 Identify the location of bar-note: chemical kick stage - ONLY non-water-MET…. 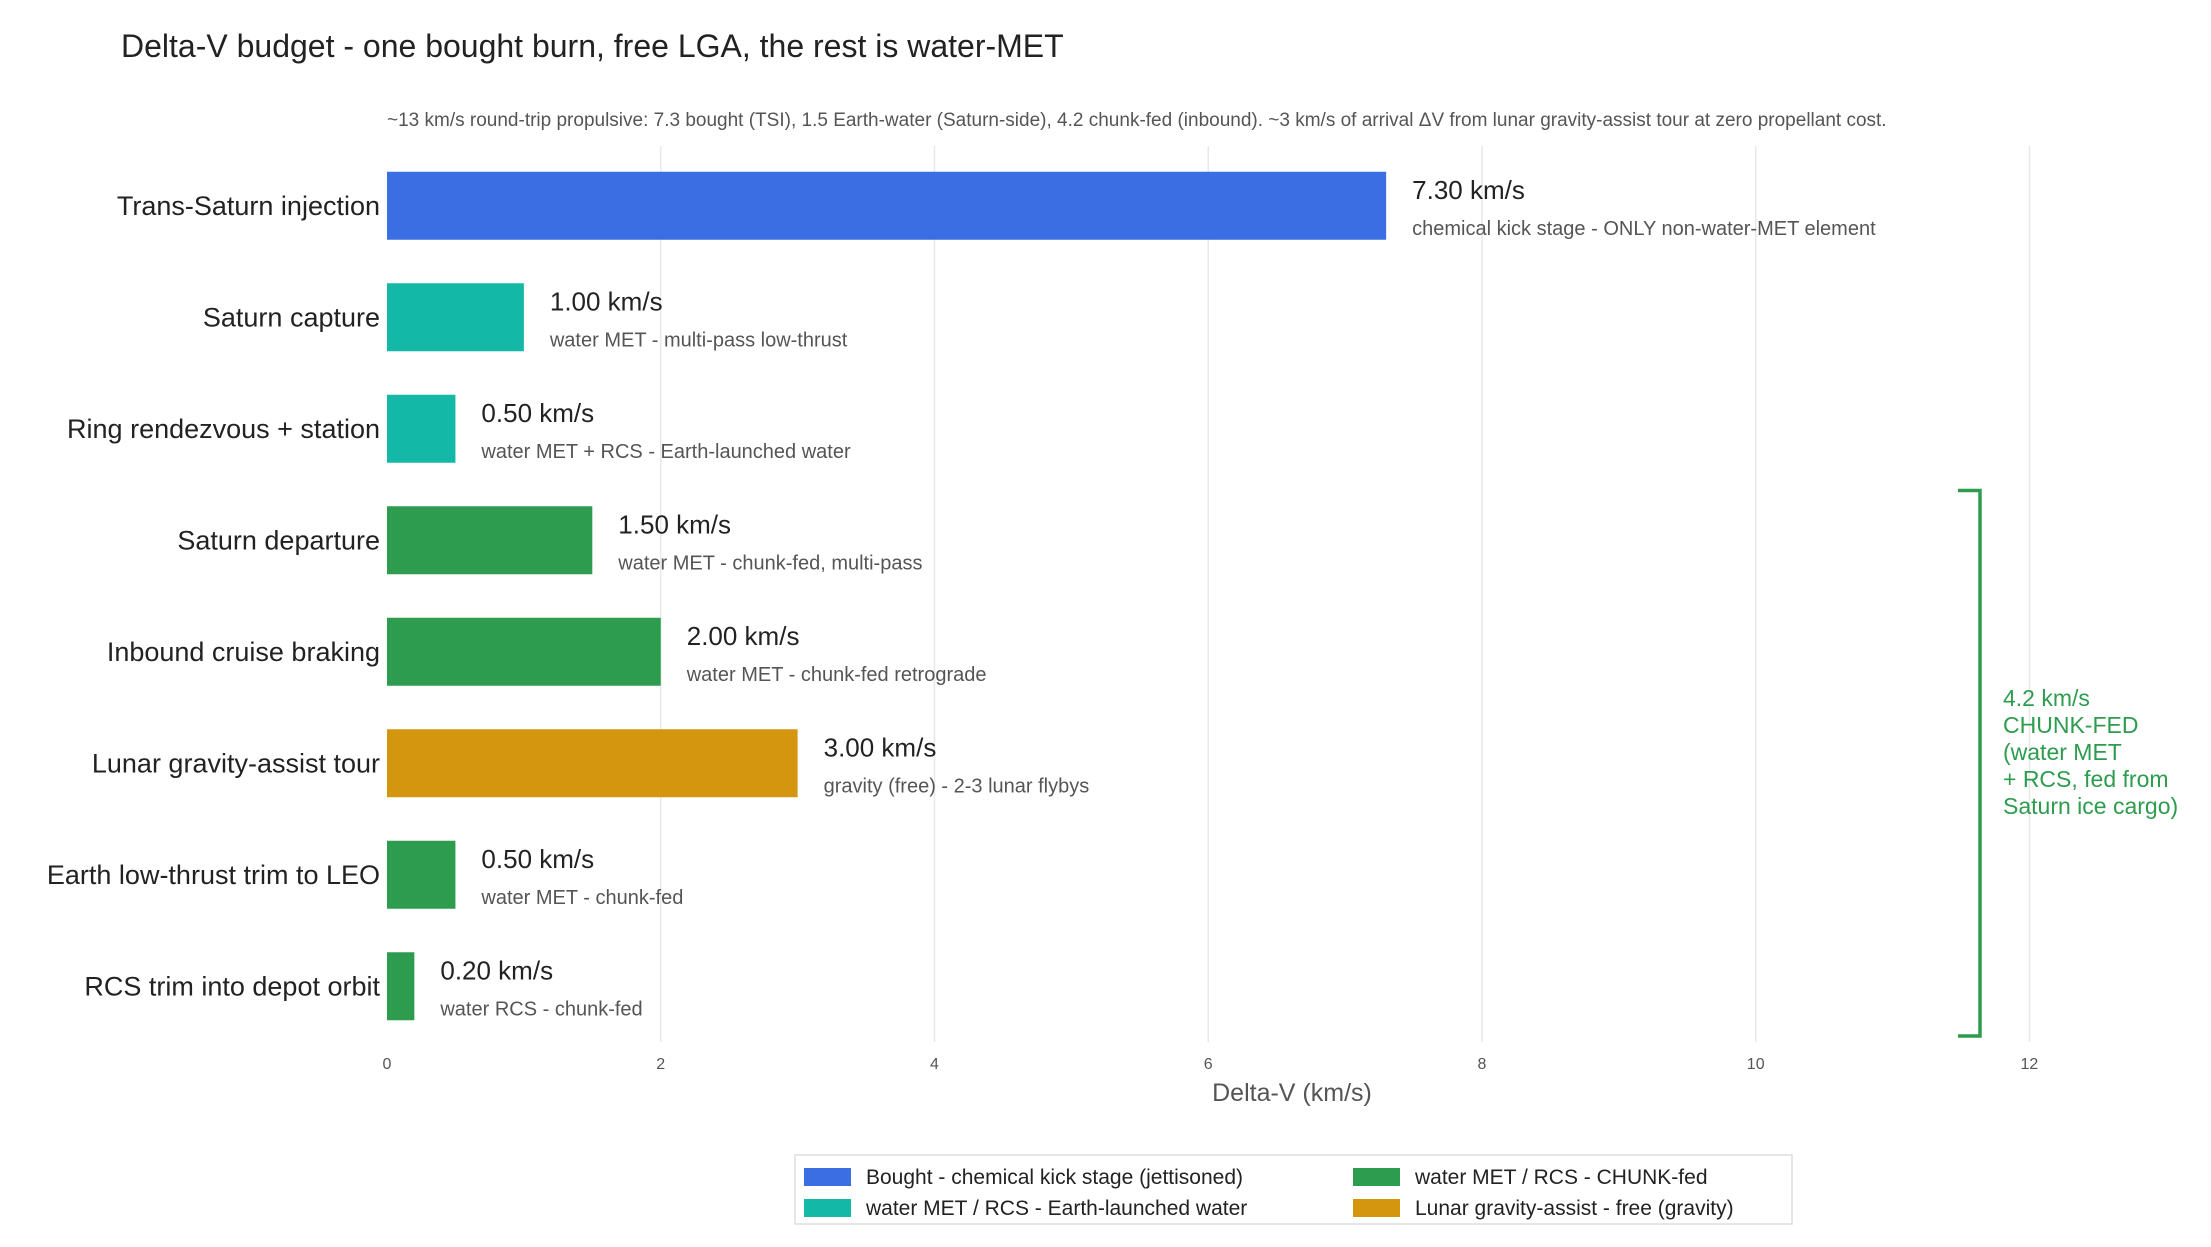
(1644, 229).